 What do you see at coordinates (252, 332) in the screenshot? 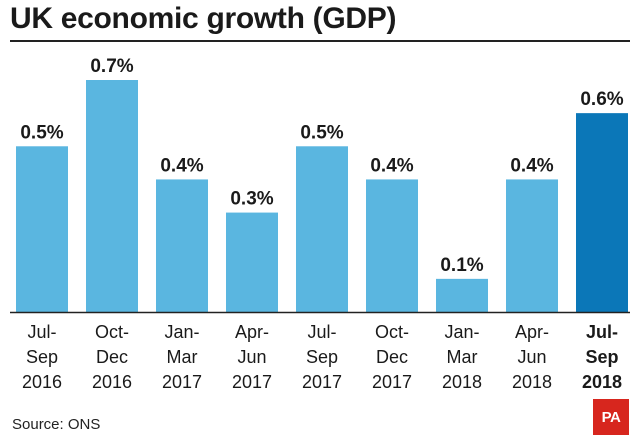
I see `tick-label-4-line-1: Apr-` at bounding box center [252, 332].